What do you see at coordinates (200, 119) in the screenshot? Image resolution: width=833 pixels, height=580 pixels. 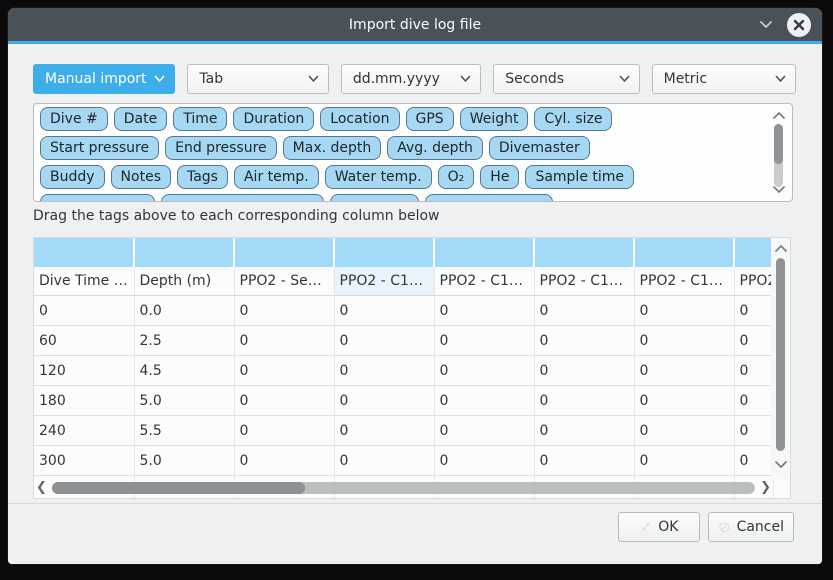 I see `tag-time: Time` at bounding box center [200, 119].